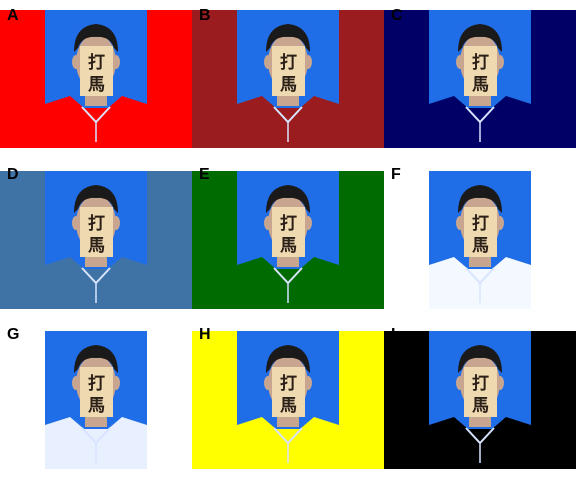 This screenshot has width=576, height=480. I want to click on panel-label-a: A, so click(13, 15).